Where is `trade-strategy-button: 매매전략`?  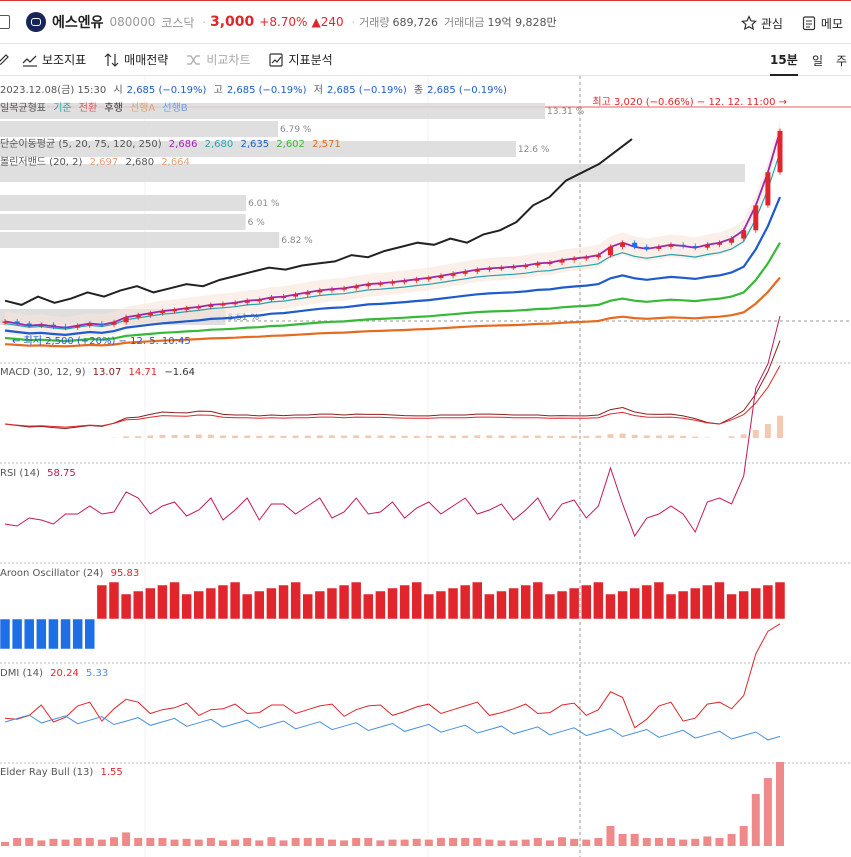
trade-strategy-button: 매매전략 is located at coordinates (136, 59).